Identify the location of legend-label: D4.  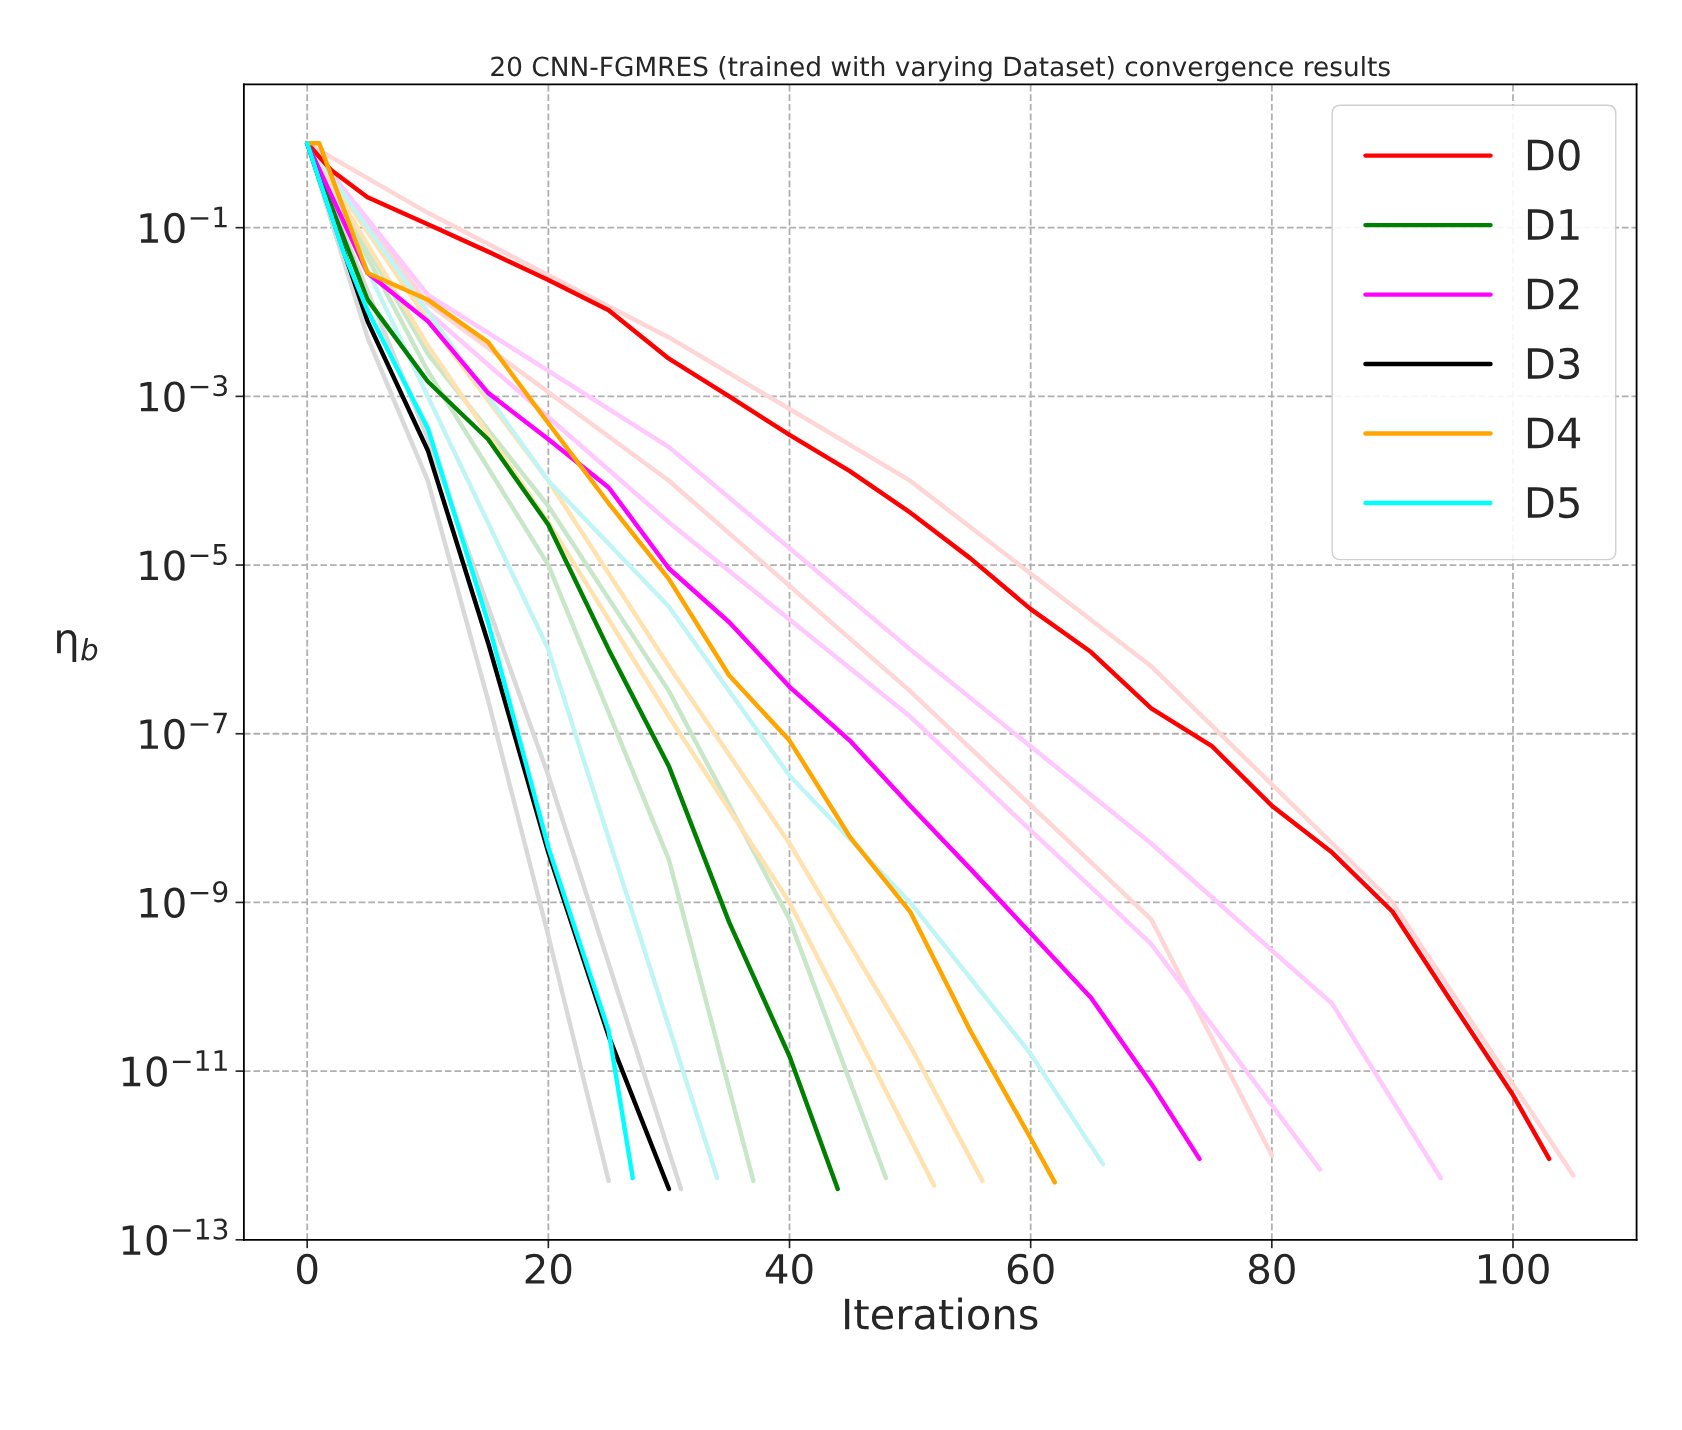
(1554, 433).